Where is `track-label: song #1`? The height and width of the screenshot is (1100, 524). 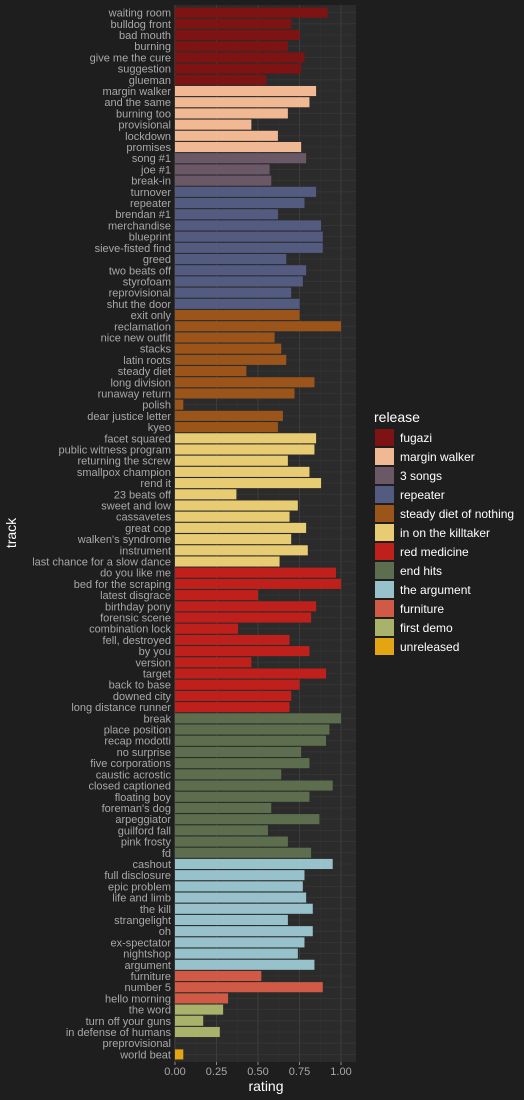 track-label: song #1 is located at coordinates (151, 159).